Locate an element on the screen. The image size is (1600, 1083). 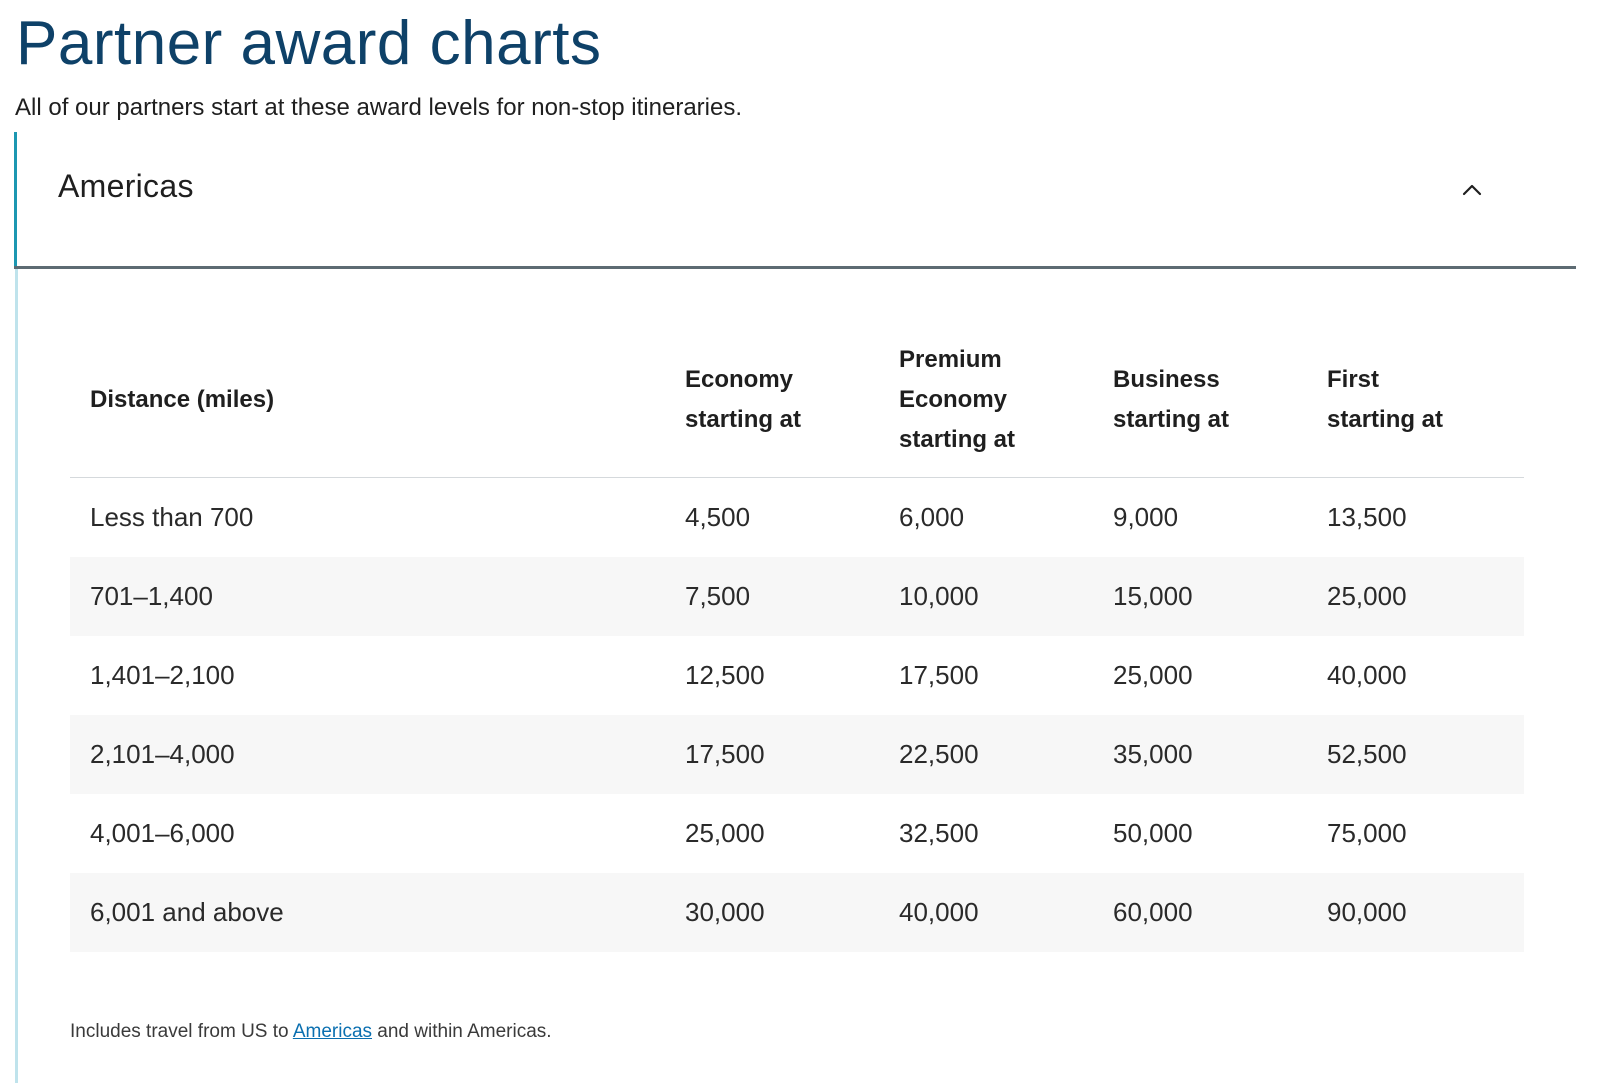
cell-first: 13,500 is located at coordinates (1367, 517).